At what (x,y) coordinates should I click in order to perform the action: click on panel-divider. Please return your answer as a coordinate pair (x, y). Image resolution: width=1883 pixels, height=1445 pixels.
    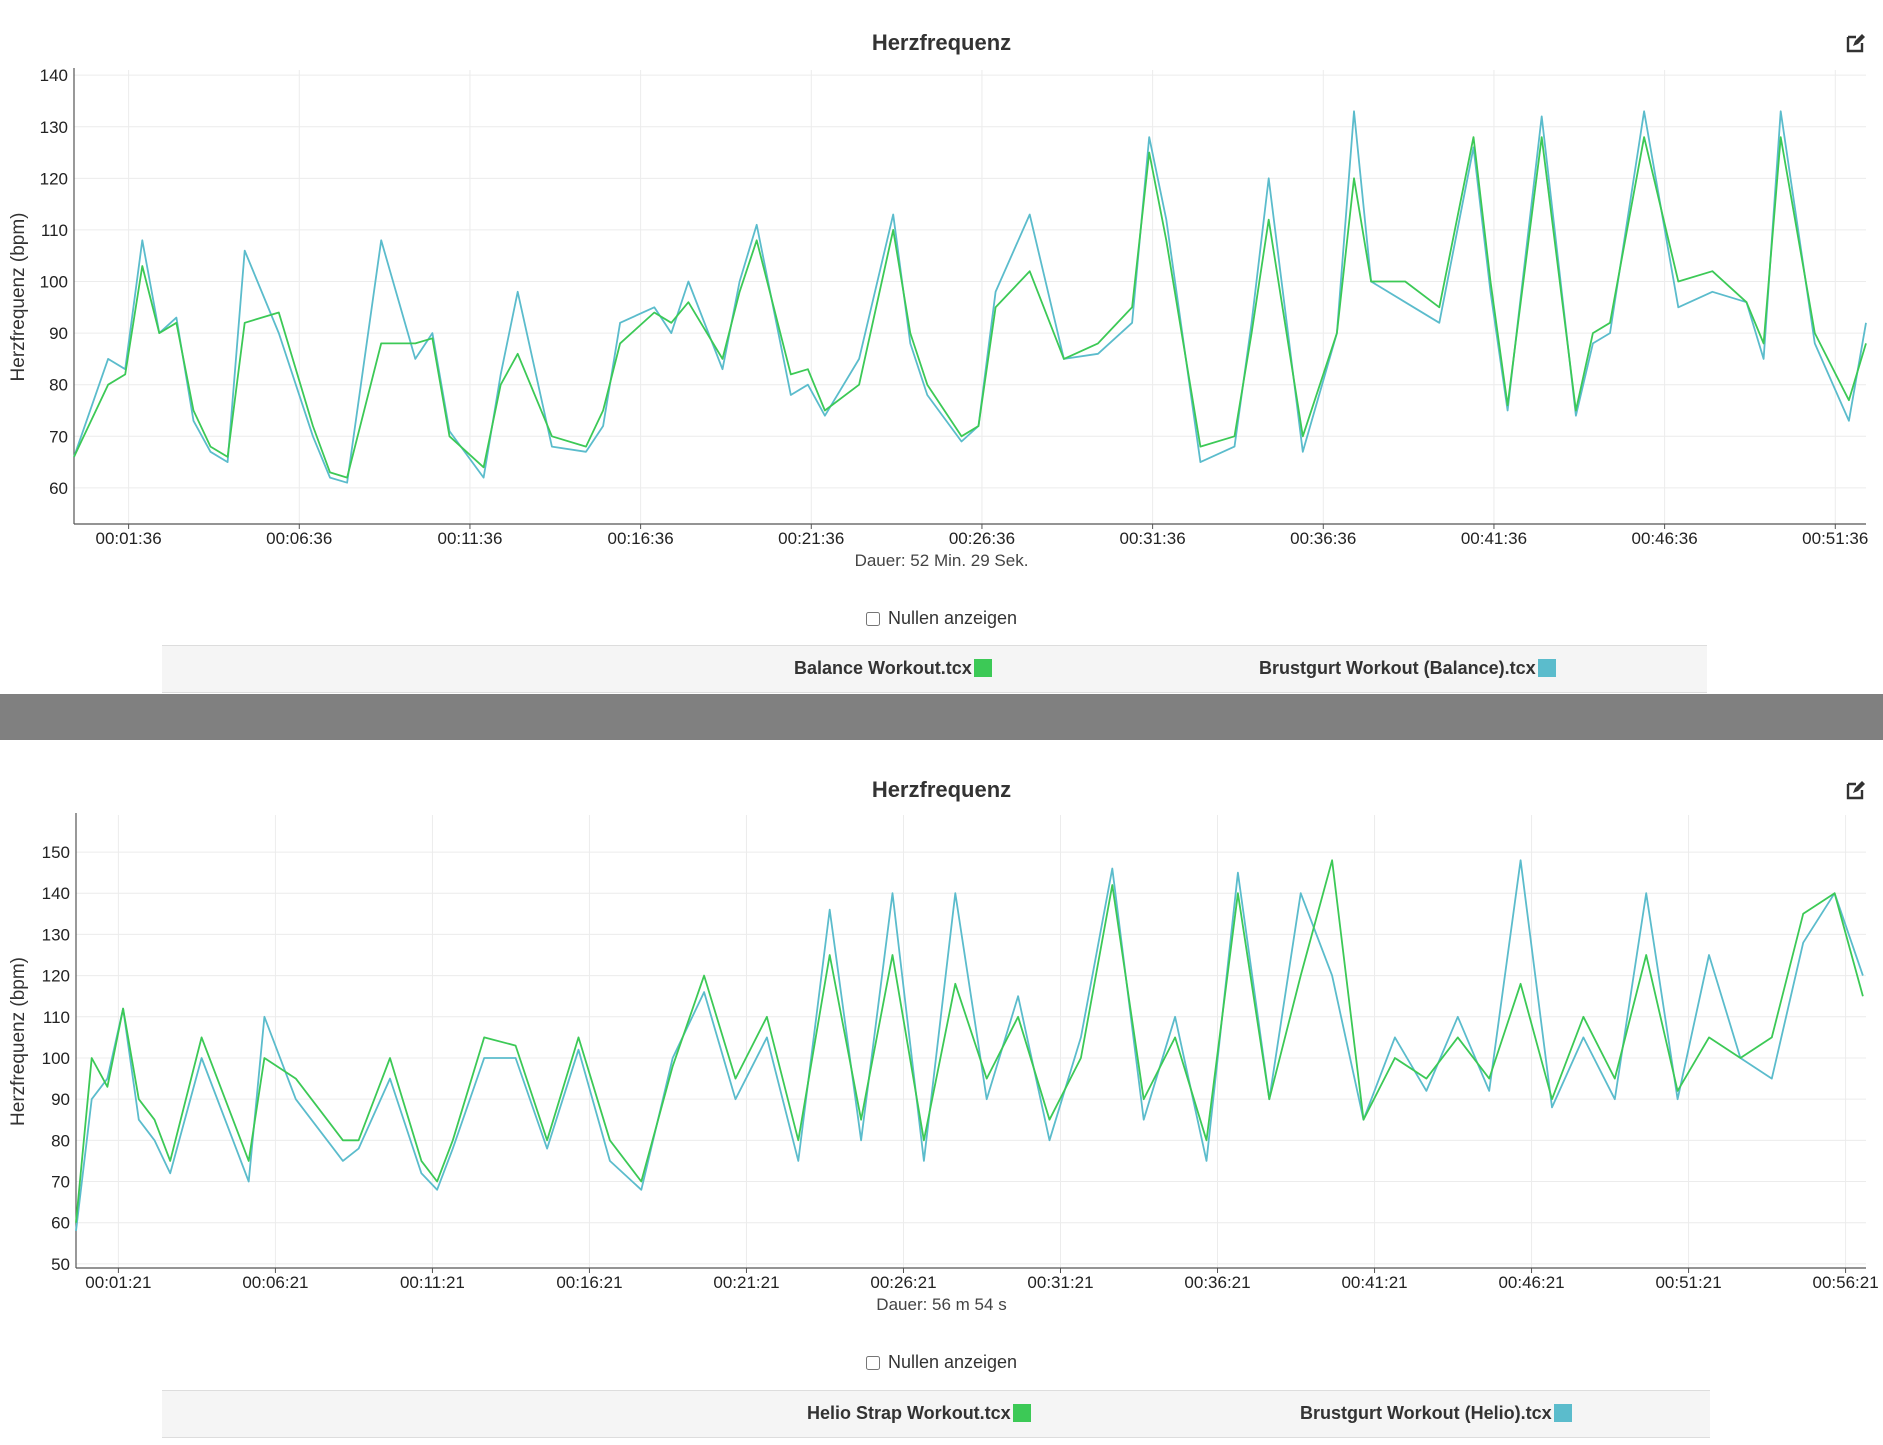
    Looking at the image, I should click on (941, 717).